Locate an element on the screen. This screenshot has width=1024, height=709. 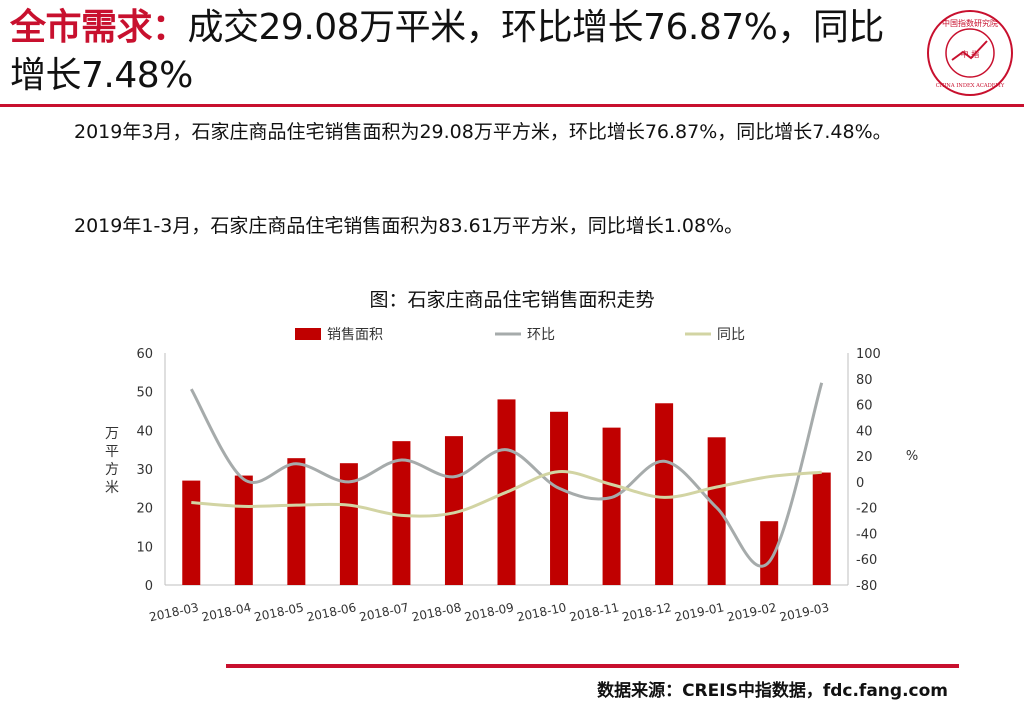
logo-center-text: 中 指 is located at coordinates (970, 54).